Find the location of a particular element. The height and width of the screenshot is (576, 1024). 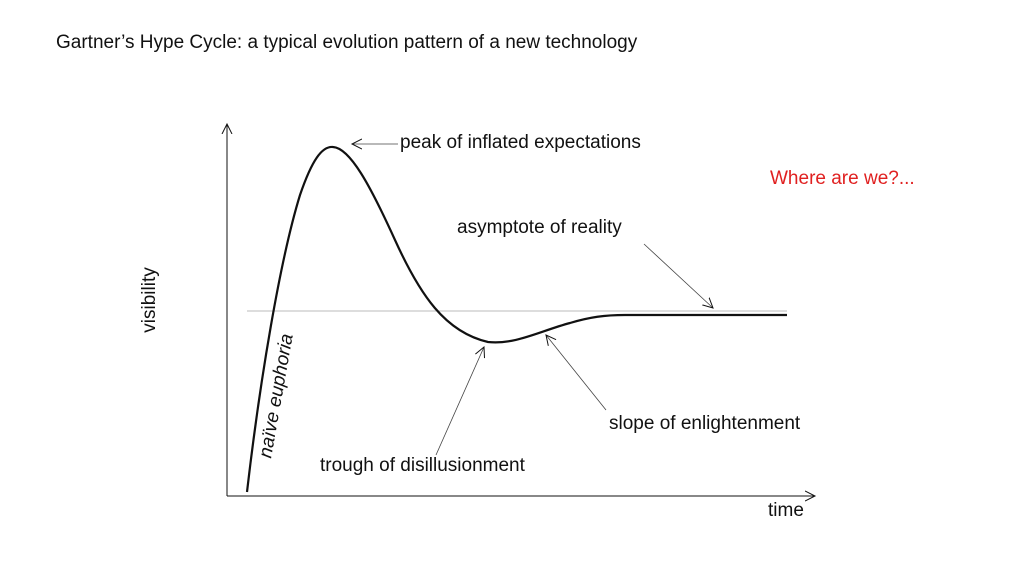

slope-label: slope of enlightenment is located at coordinates (705, 423).